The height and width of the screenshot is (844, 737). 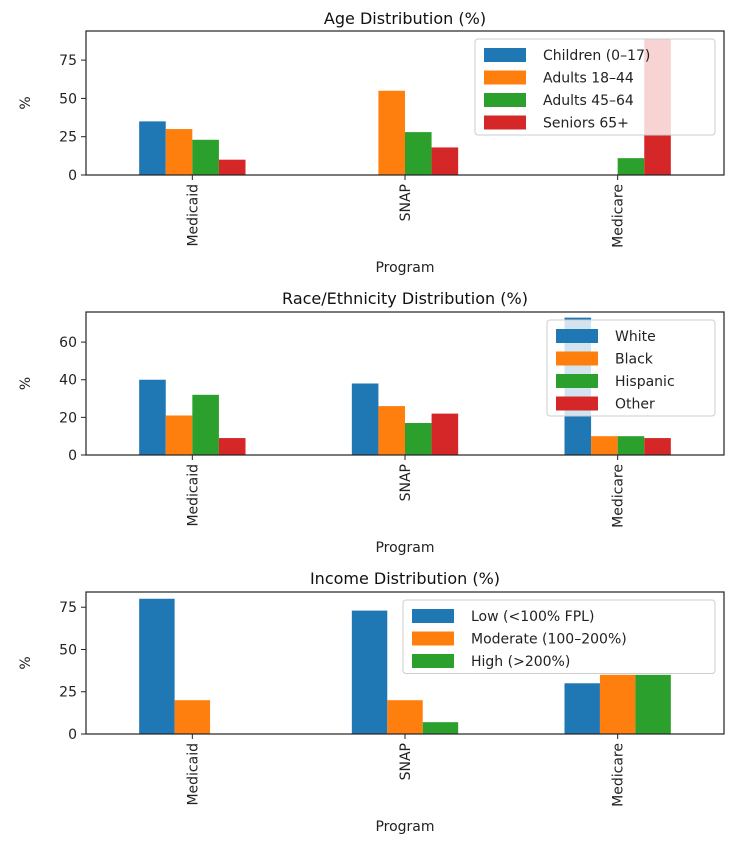 I want to click on chart-title: Race/Ethnicity Distribution (%), so click(x=405, y=298).